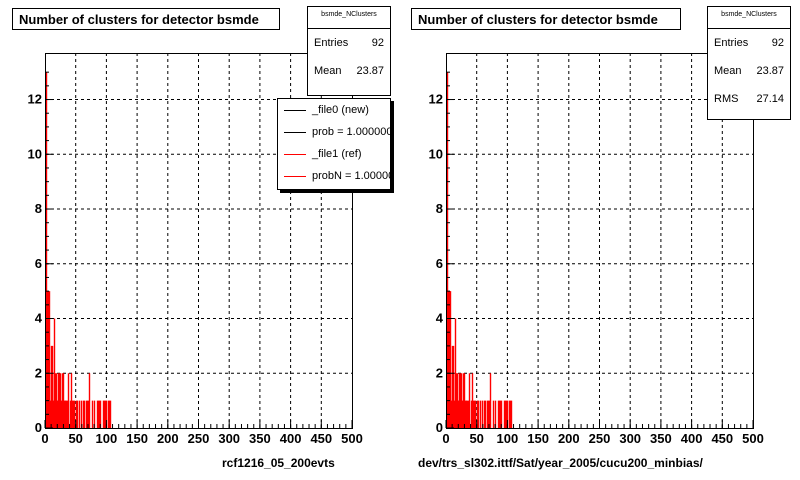 The width and height of the screenshot is (800, 480). I want to click on left-stats-box: bsmde_NClusters Entries 92 Mean 23.87, so click(349, 51).